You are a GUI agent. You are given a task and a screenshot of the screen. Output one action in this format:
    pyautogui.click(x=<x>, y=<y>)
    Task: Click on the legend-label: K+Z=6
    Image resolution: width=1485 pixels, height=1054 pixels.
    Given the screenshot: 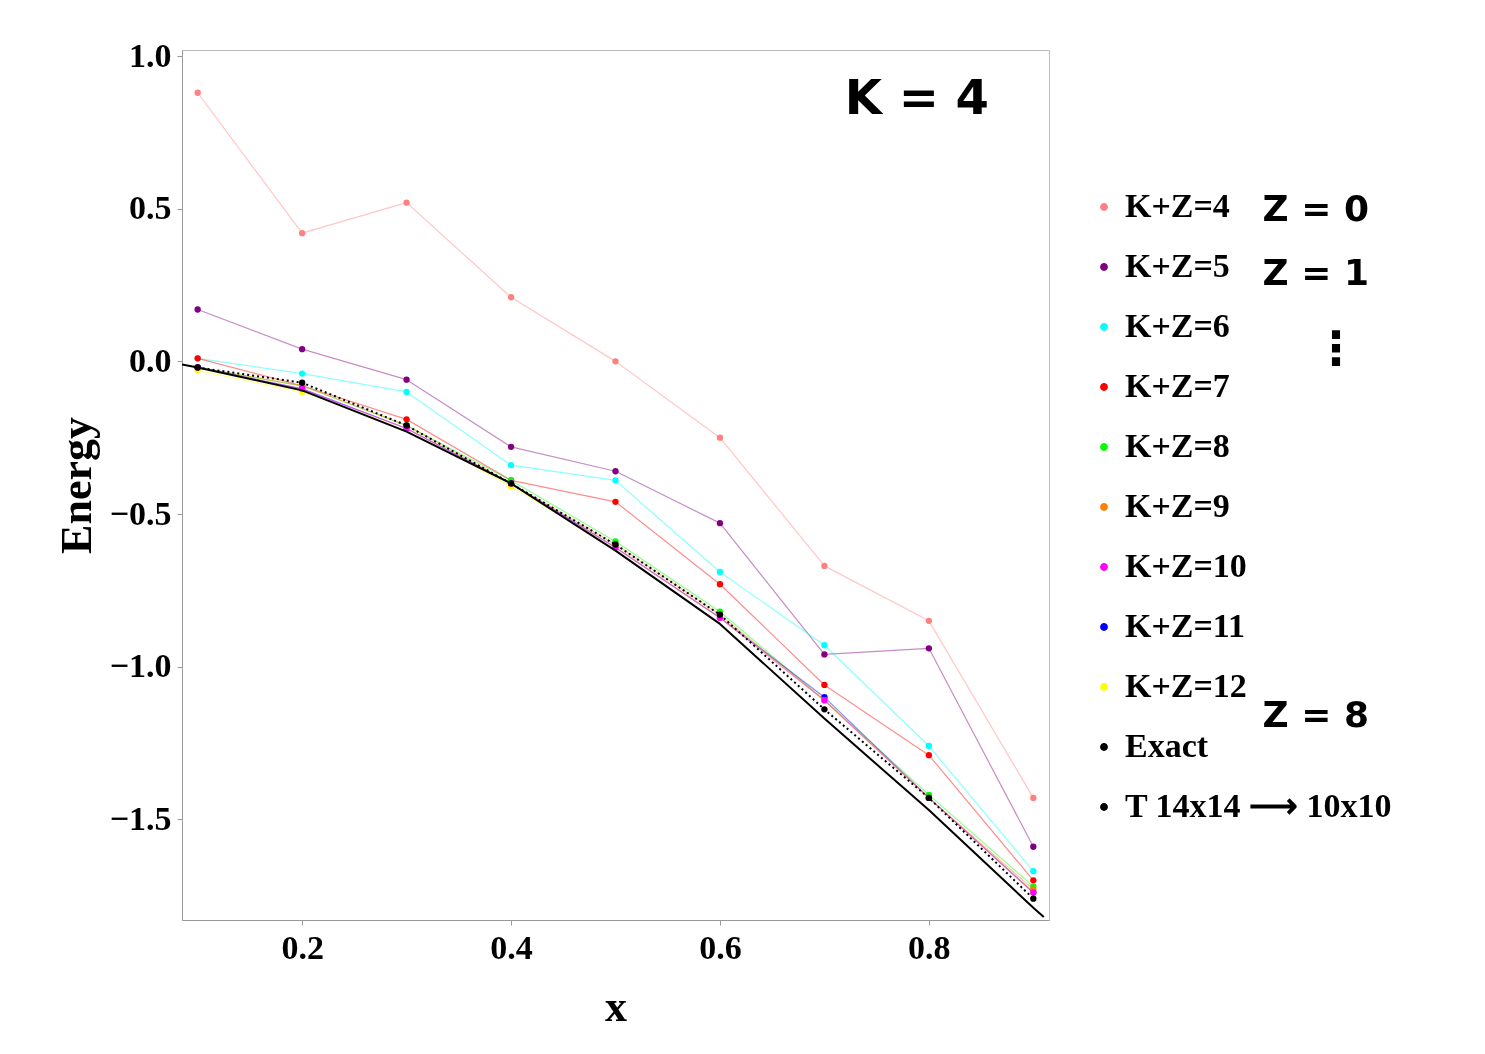 What is the action you would take?
    pyautogui.click(x=1177, y=325)
    